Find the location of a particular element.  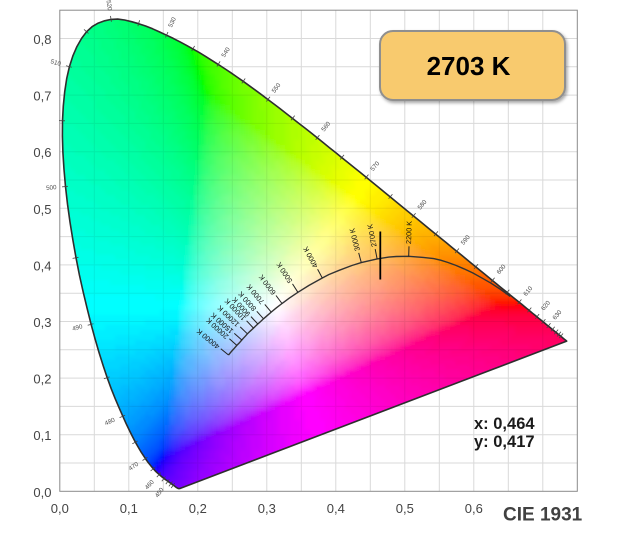

svg-text: 490 is located at coordinates (78, 328).